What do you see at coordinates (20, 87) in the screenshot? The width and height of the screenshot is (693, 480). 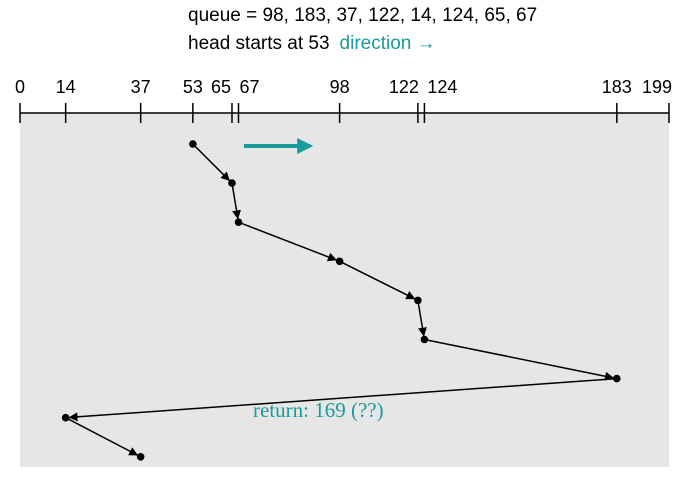 I see `tick-label: 0` at bounding box center [20, 87].